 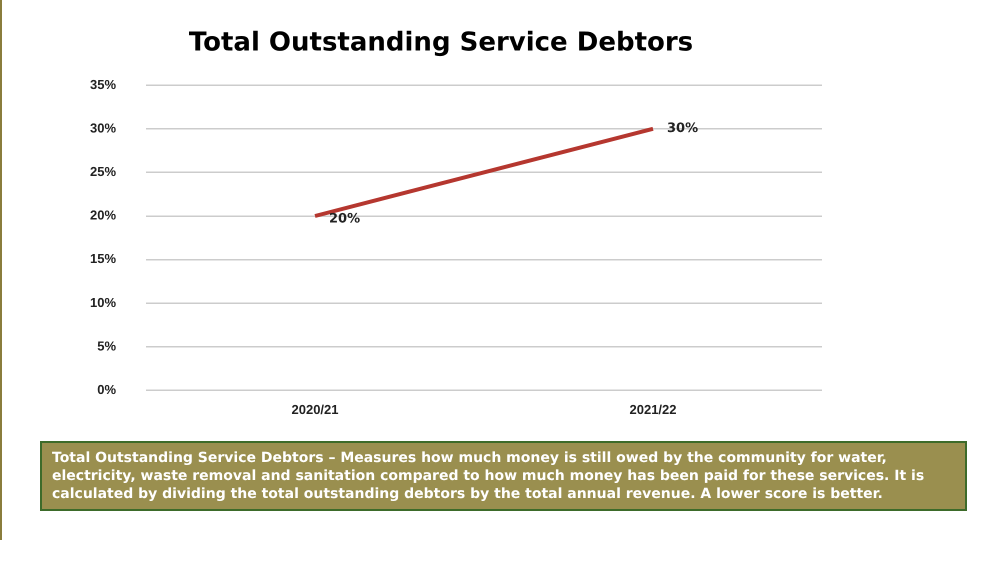 I want to click on y-tick-label: 20%, so click(x=103, y=215).